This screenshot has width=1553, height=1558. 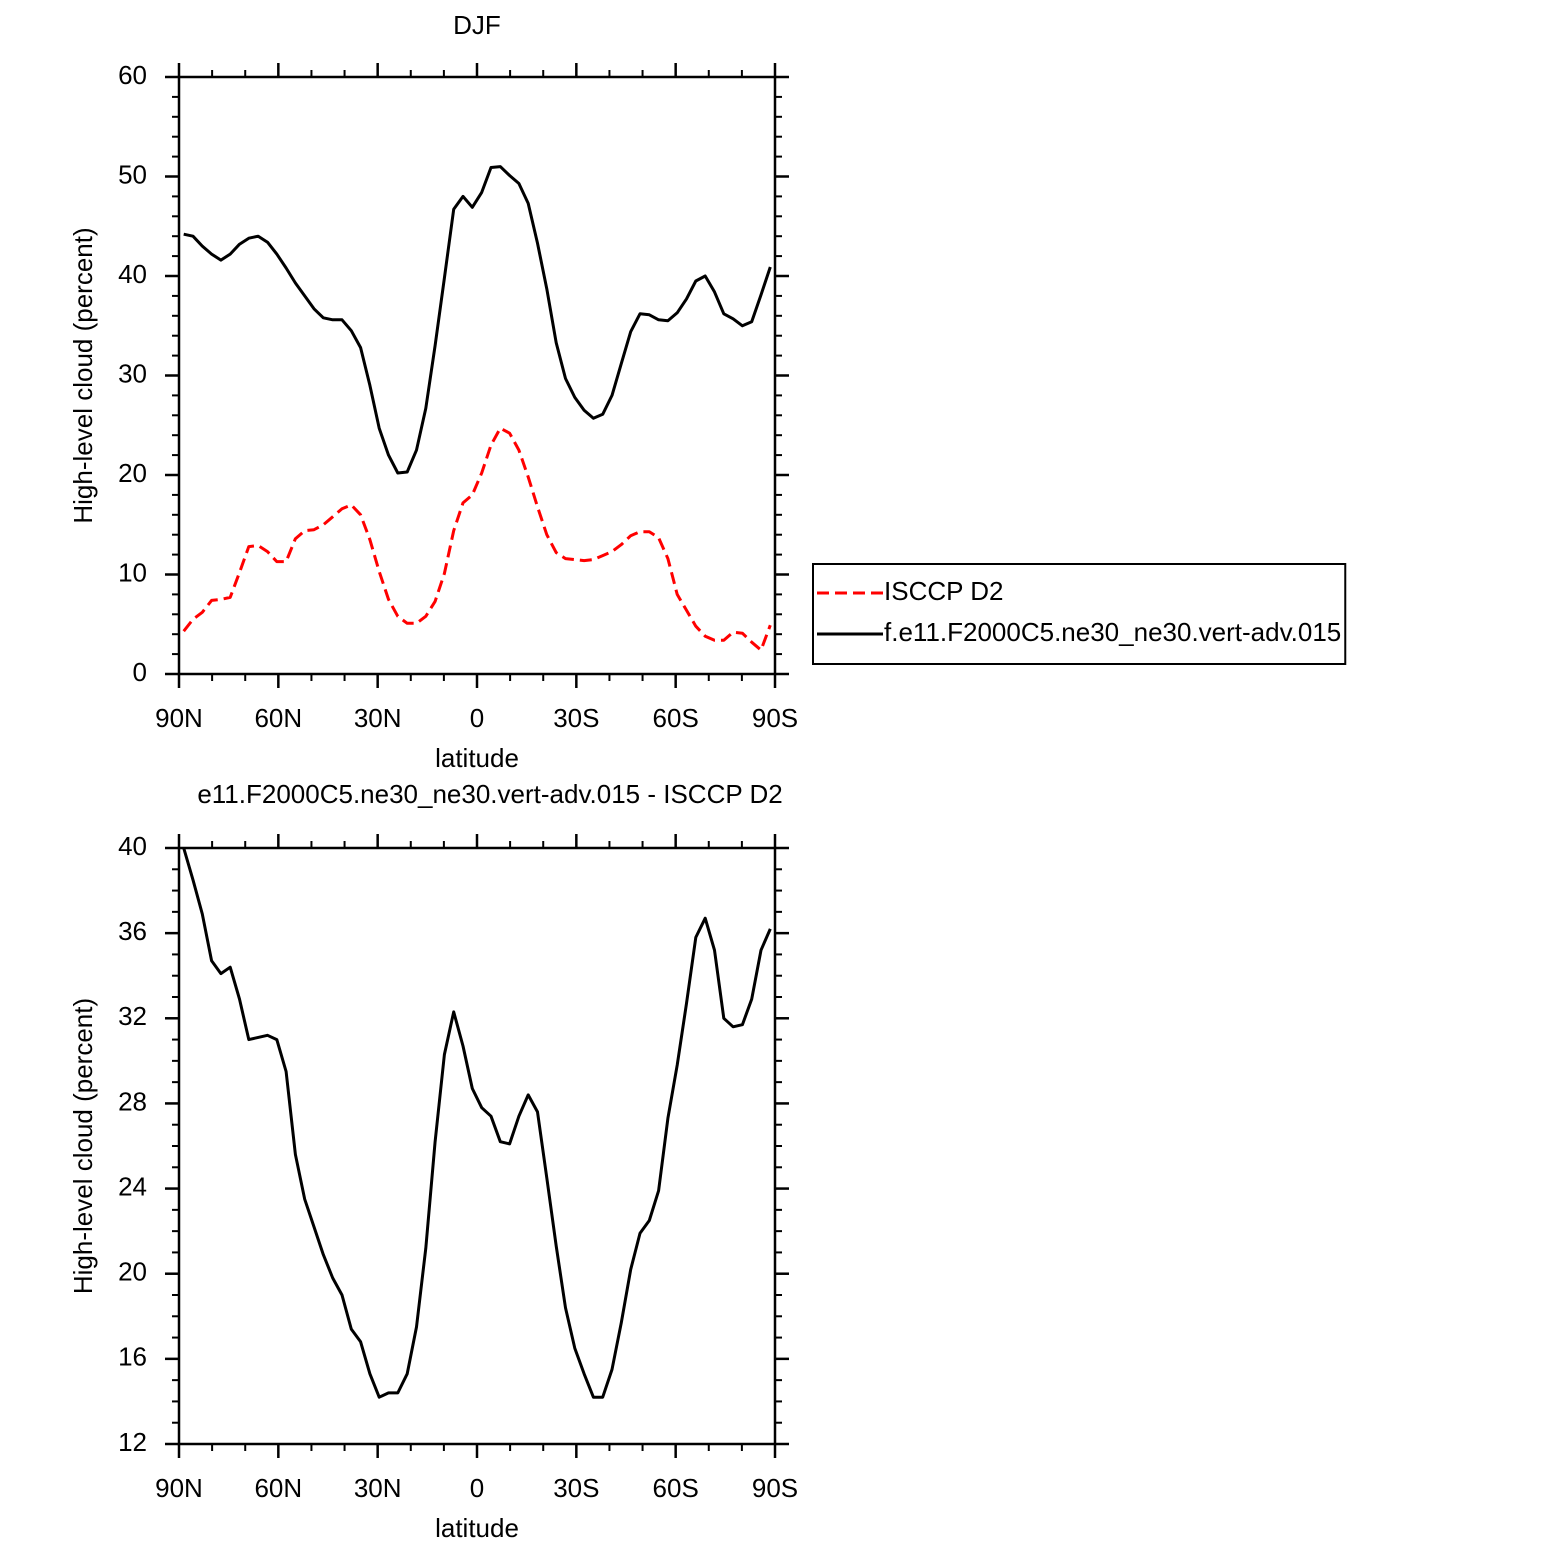 What do you see at coordinates (132, 1186) in the screenshot?
I see `y-tick-label: 24` at bounding box center [132, 1186].